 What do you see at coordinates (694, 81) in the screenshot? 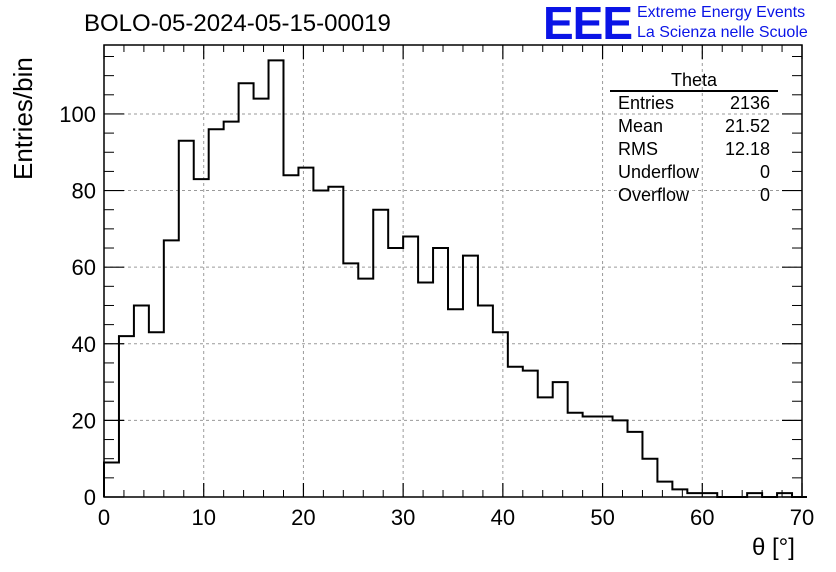
I see `stats-title: Theta` at bounding box center [694, 81].